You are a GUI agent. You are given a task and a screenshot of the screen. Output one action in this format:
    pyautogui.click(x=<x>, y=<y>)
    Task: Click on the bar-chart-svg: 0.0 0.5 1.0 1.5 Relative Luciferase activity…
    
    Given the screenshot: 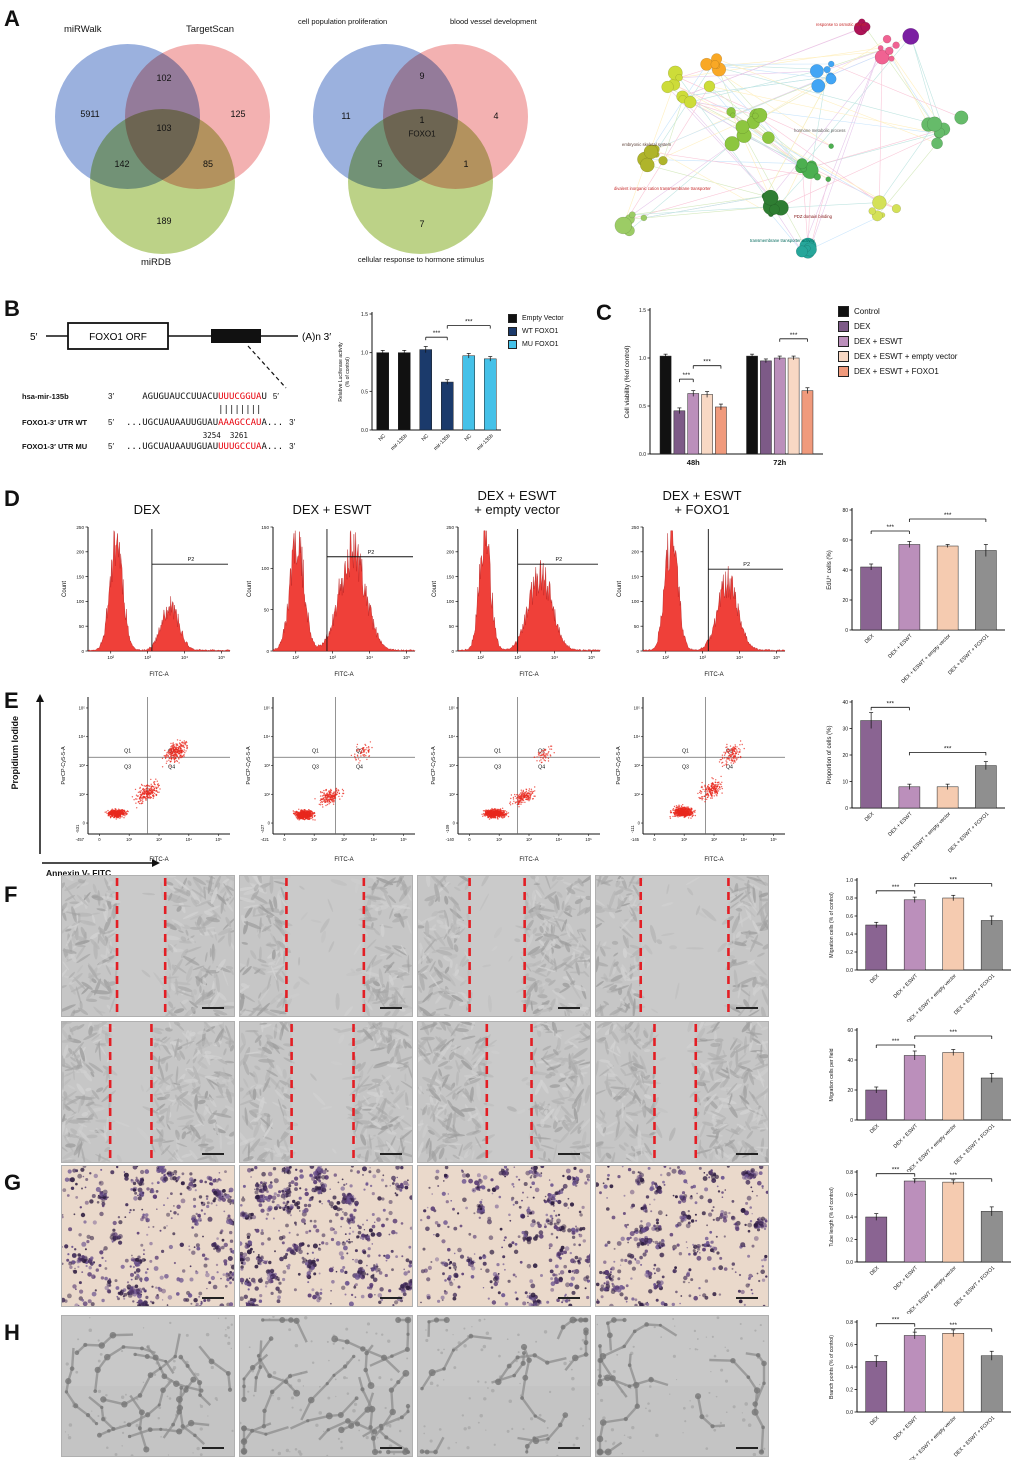 What is the action you would take?
    pyautogui.click(x=419, y=382)
    